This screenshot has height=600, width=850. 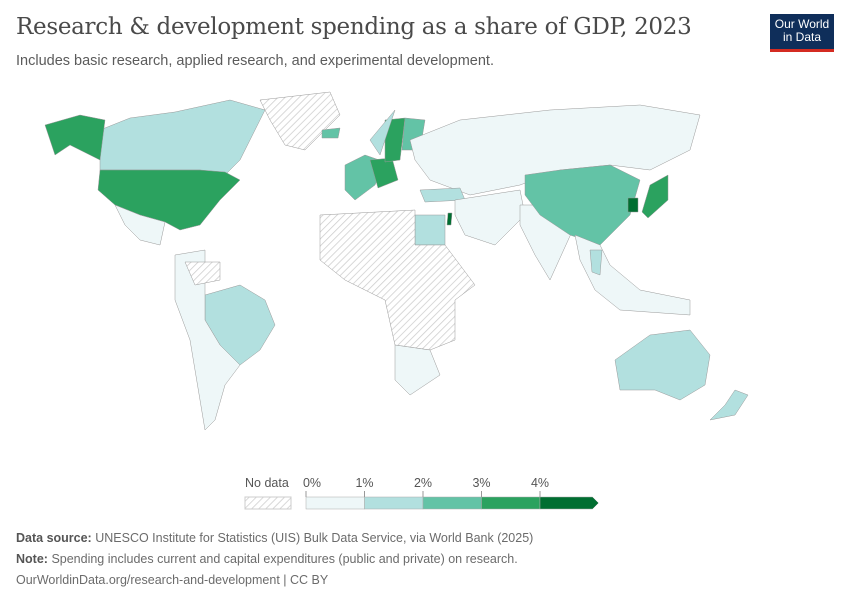 I want to click on country-venezuela, so click(x=202, y=273).